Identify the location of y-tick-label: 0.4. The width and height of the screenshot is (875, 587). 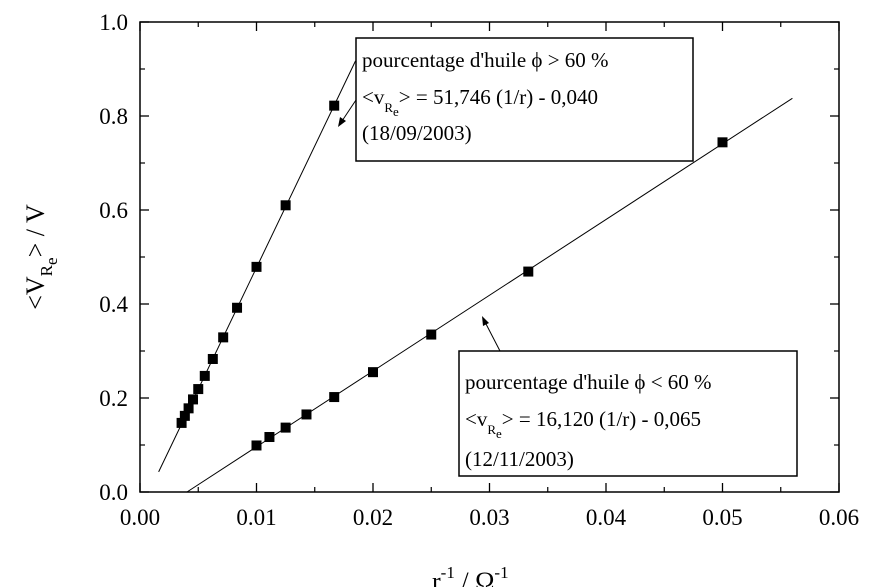
(113, 304).